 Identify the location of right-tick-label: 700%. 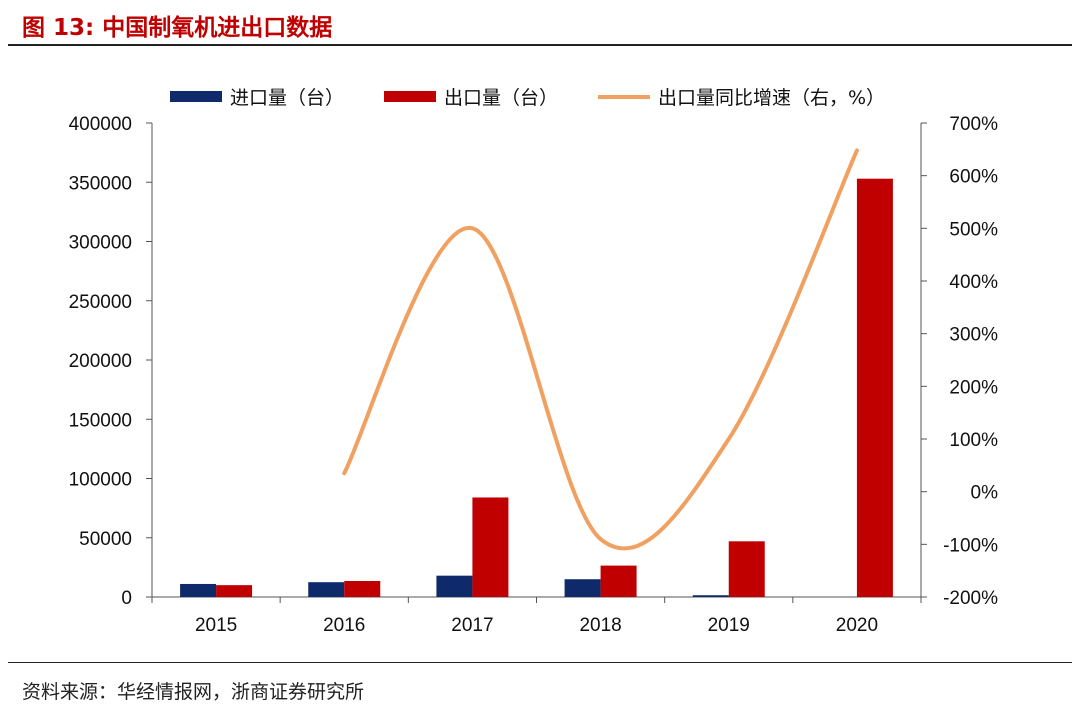
(973, 124).